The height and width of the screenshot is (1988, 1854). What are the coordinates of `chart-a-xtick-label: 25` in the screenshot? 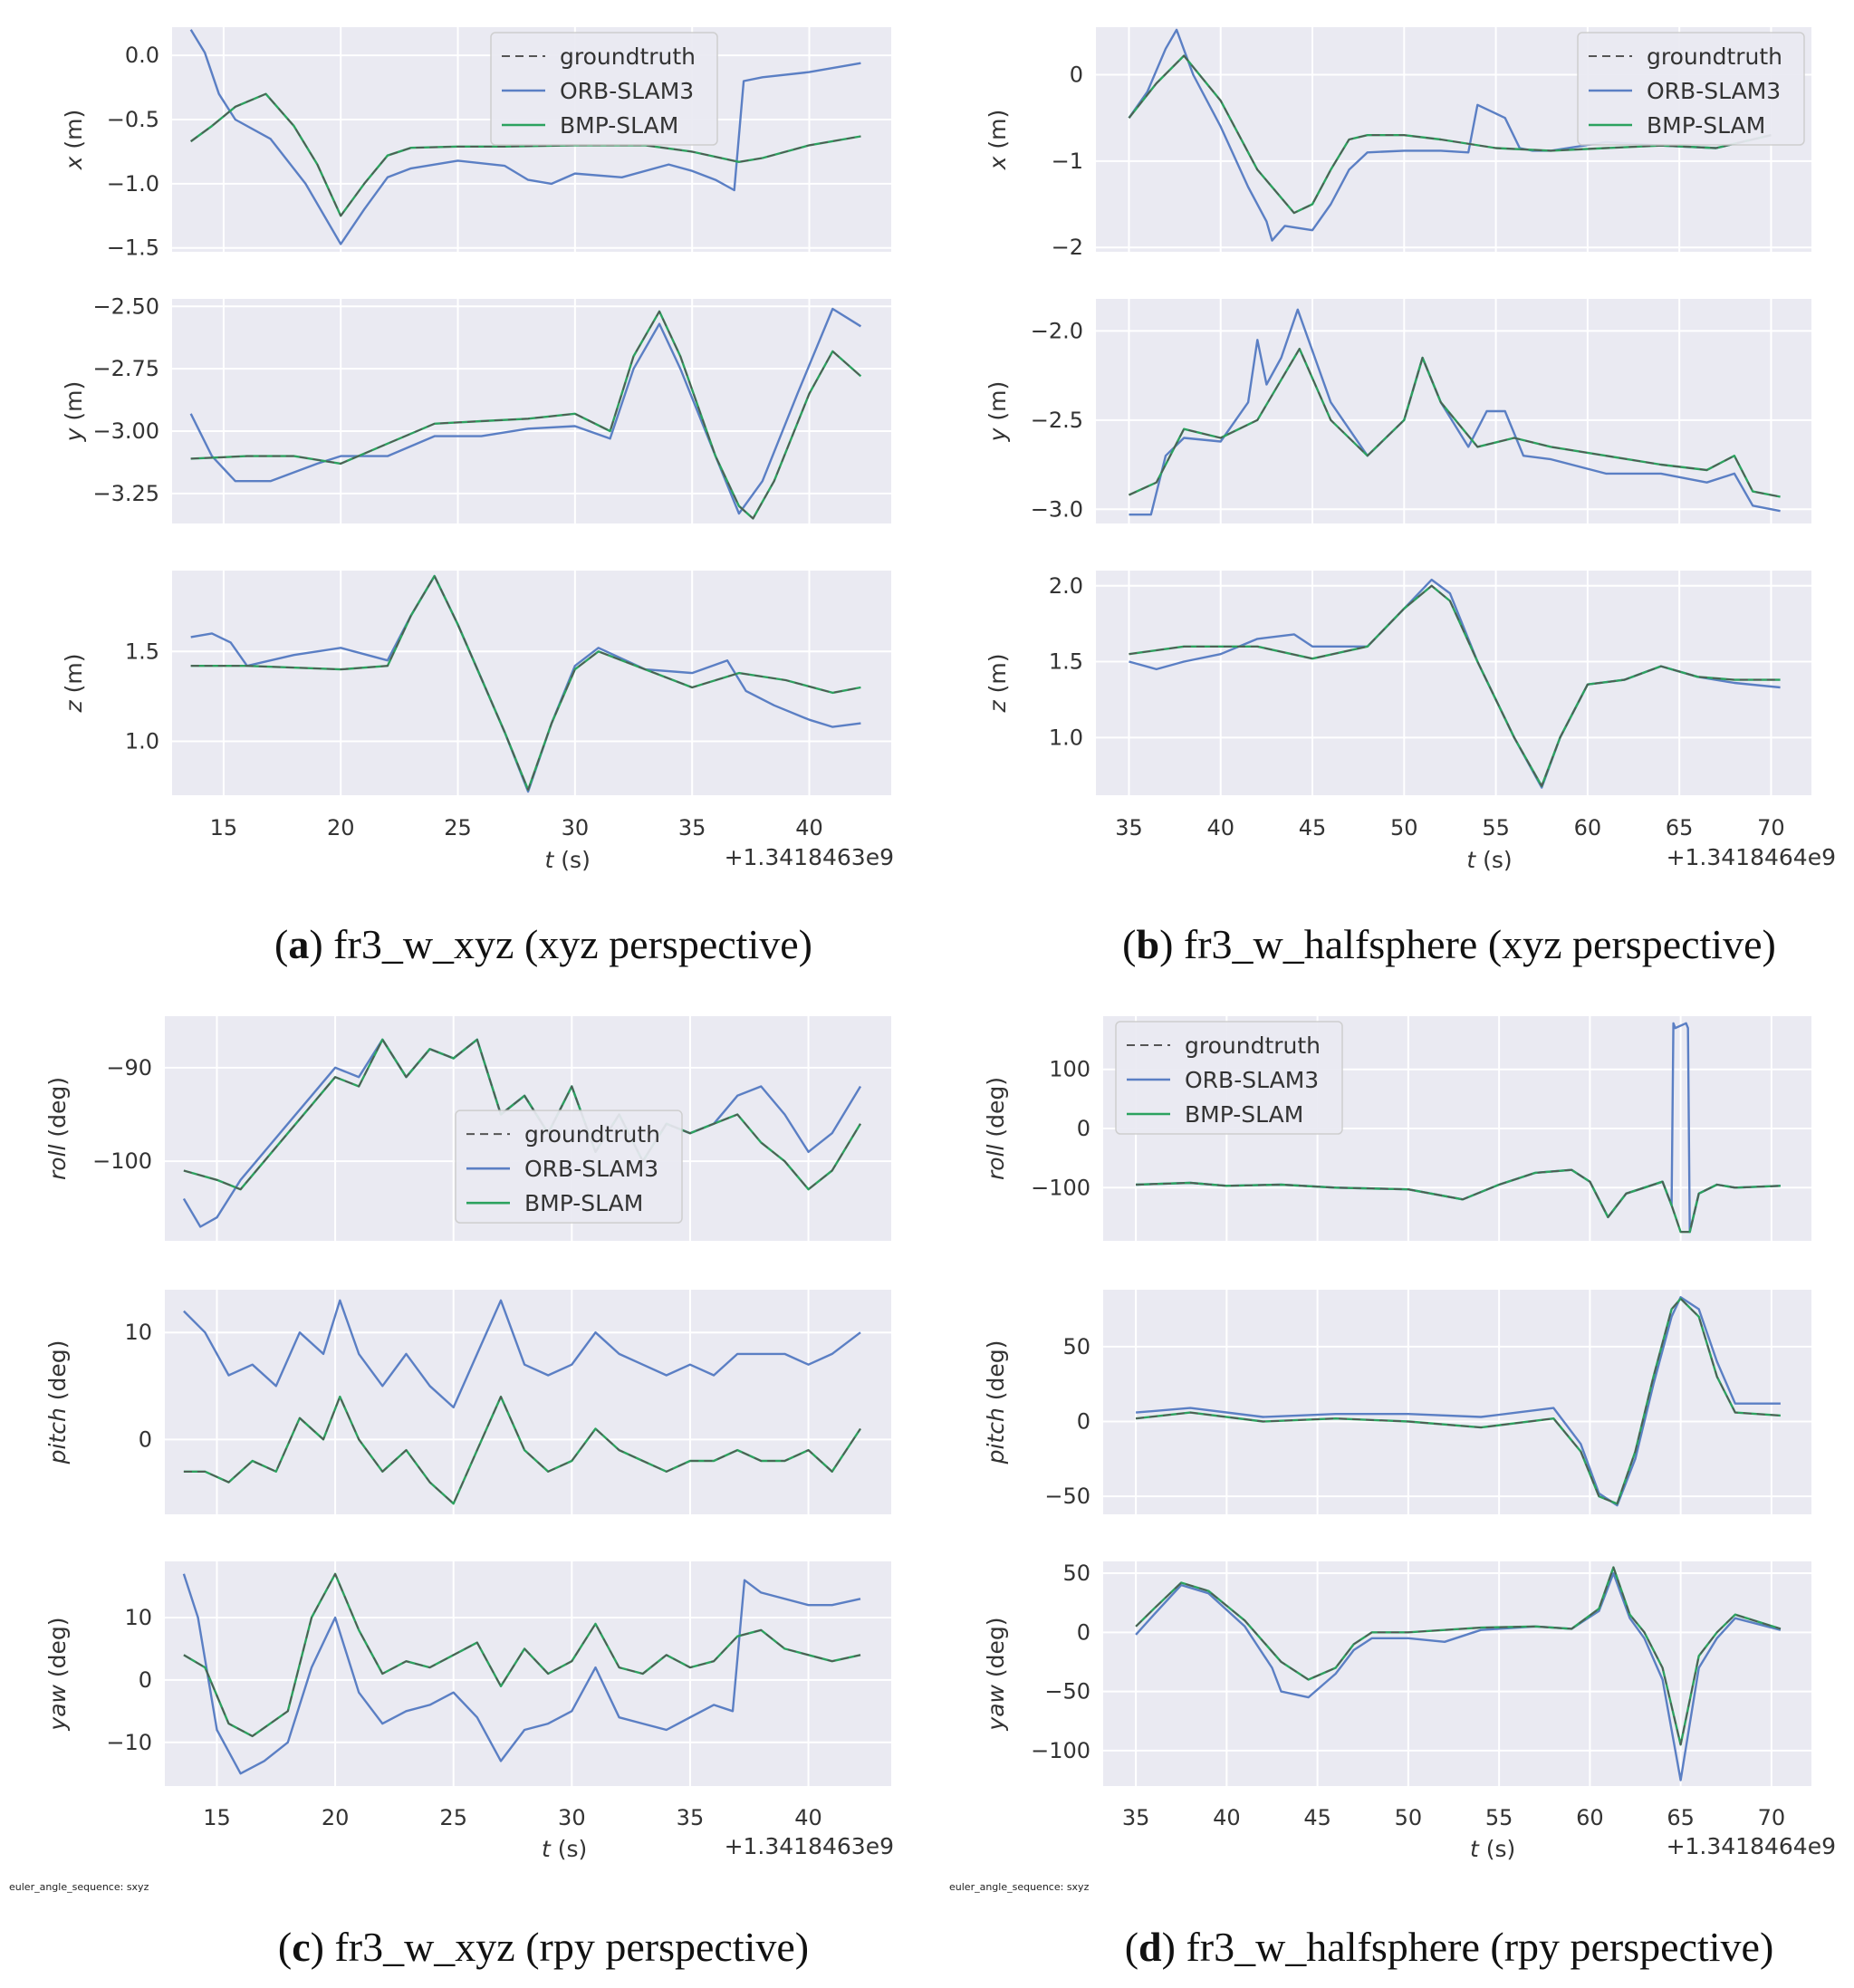 It's located at (458, 827).